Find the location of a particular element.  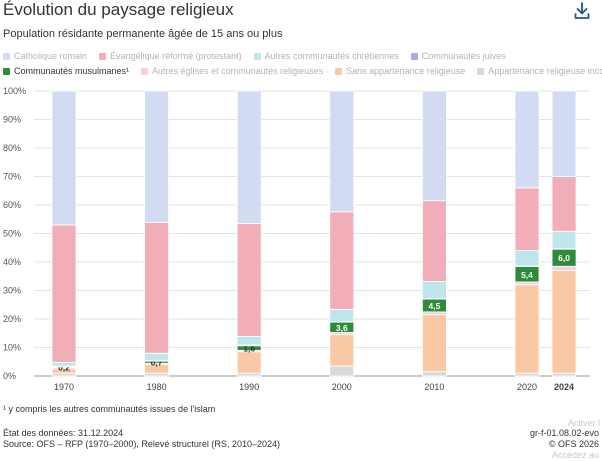

y-tick-label: 40% is located at coordinates (12, 262).